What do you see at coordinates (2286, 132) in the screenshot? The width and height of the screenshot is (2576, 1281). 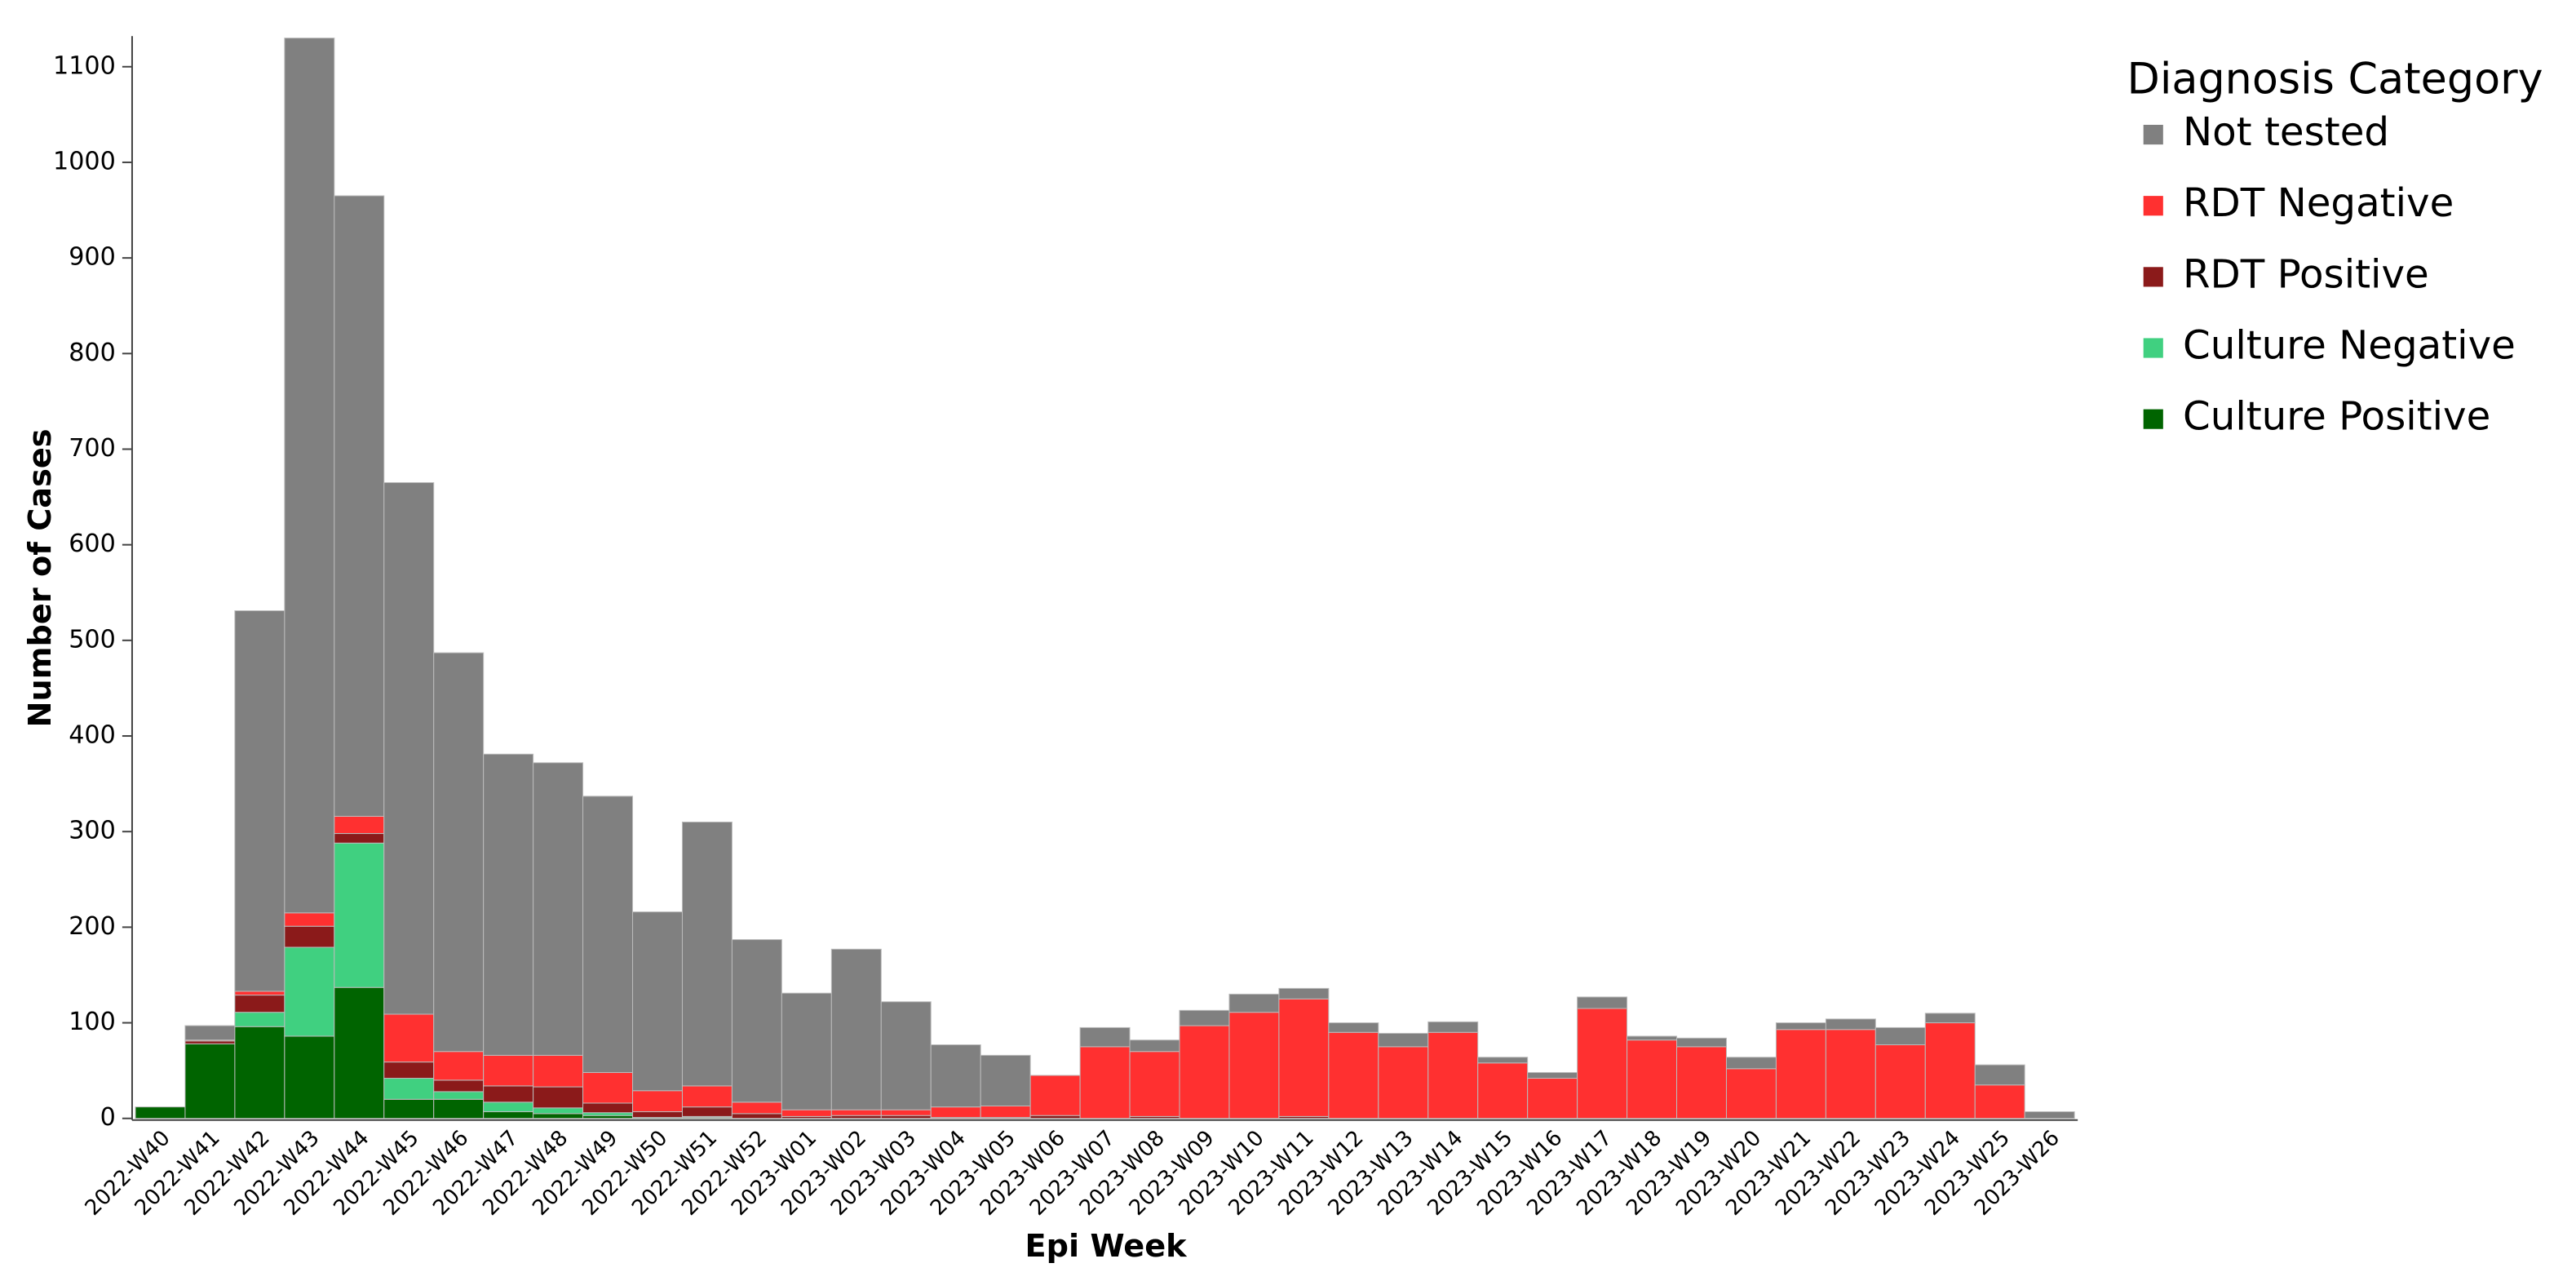 I see `legend-label: Not tested` at bounding box center [2286, 132].